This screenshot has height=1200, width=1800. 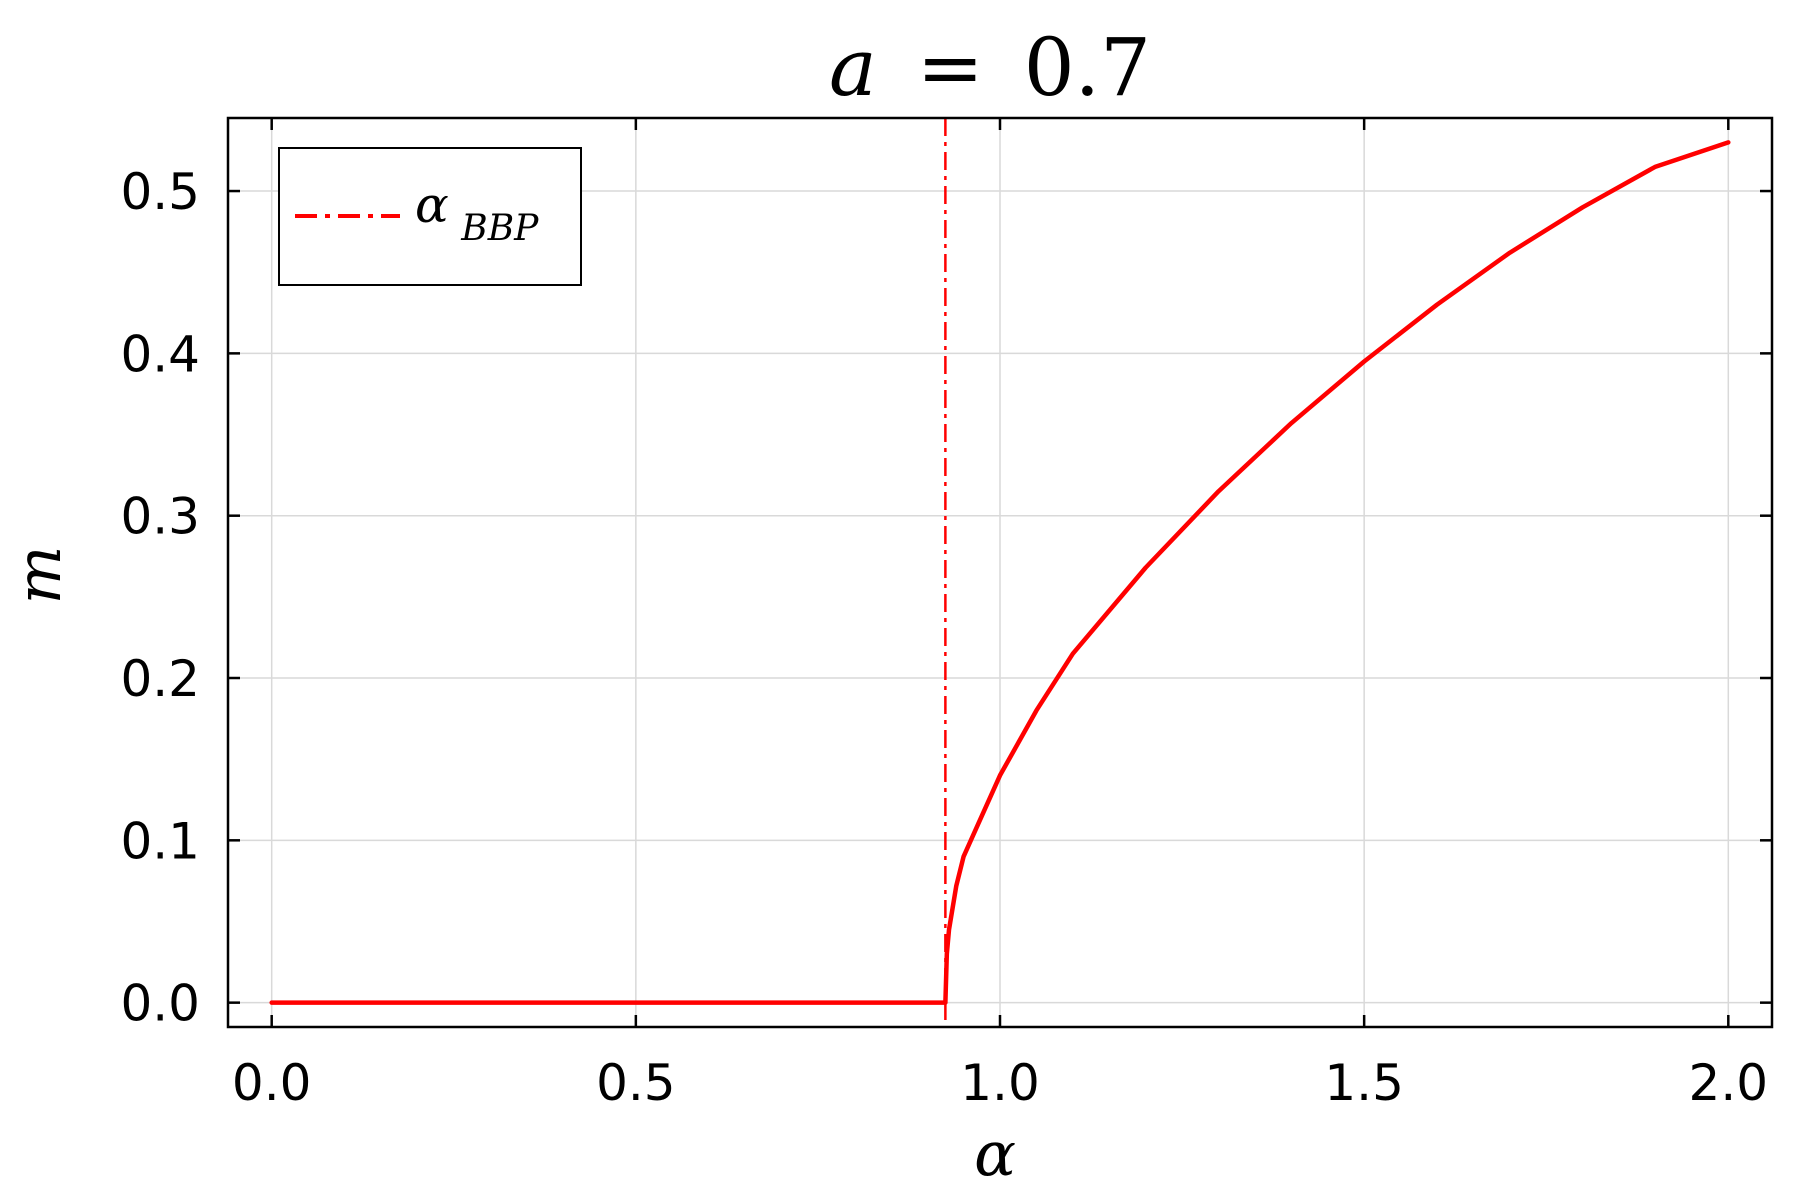 I want to click on y-tick-label: 0.4, so click(x=160, y=354).